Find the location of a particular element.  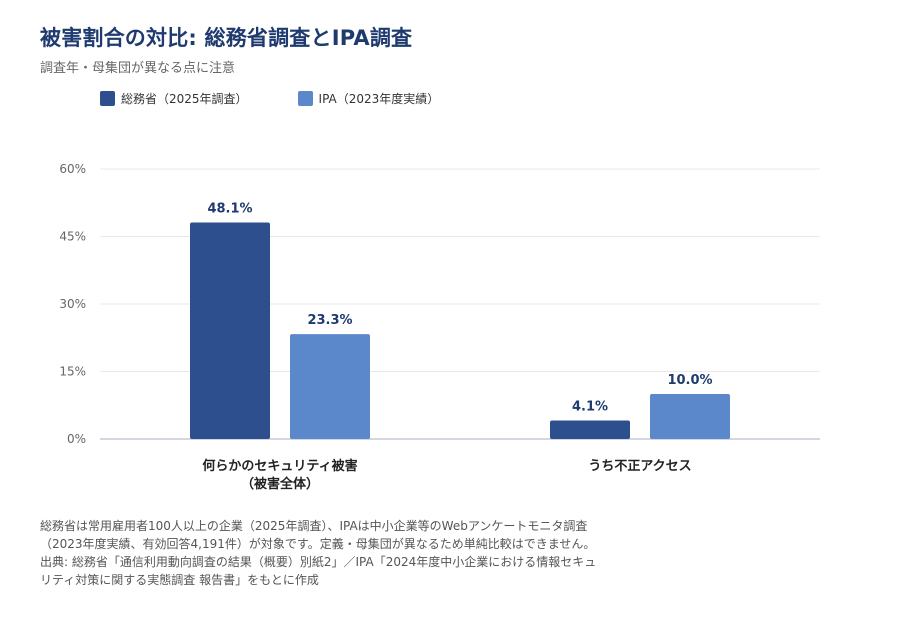

legend-label-series-1: 総務省（2025年調査） is located at coordinates (184, 99).